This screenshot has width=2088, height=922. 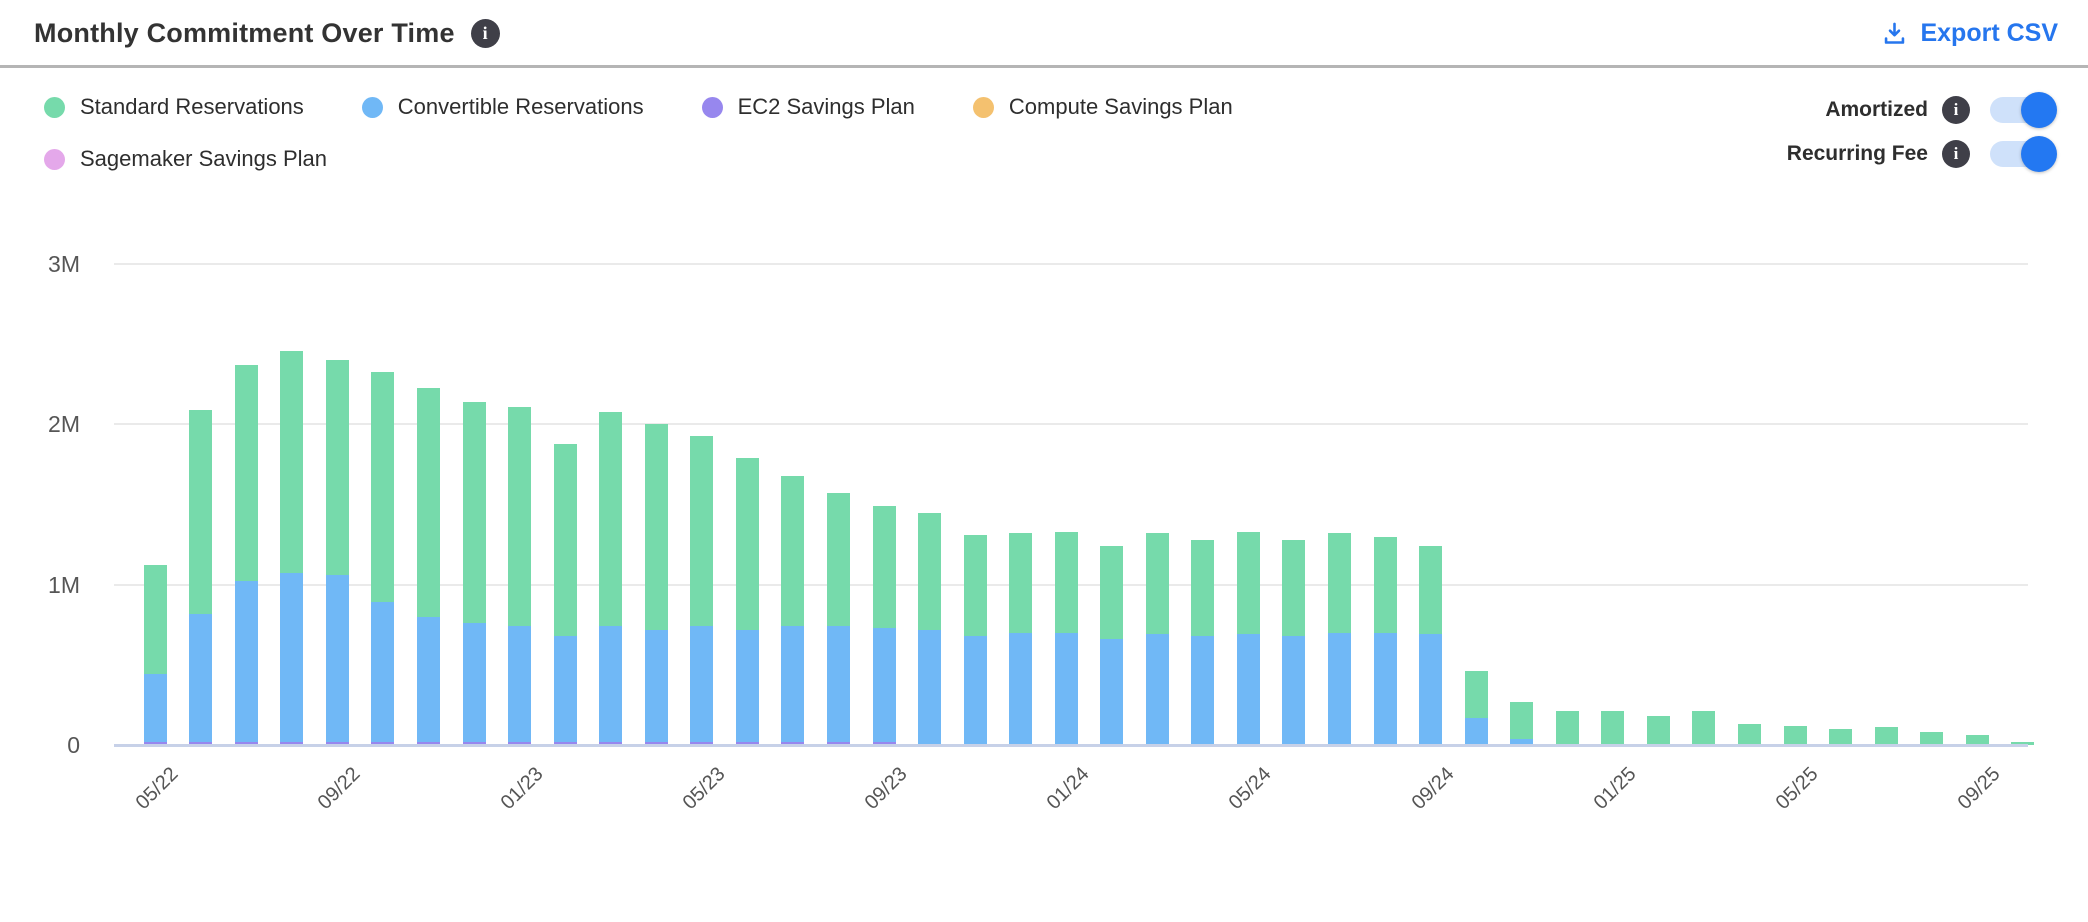 I want to click on bar-segment-11-24-standard-reservations, so click(x=1522, y=720).